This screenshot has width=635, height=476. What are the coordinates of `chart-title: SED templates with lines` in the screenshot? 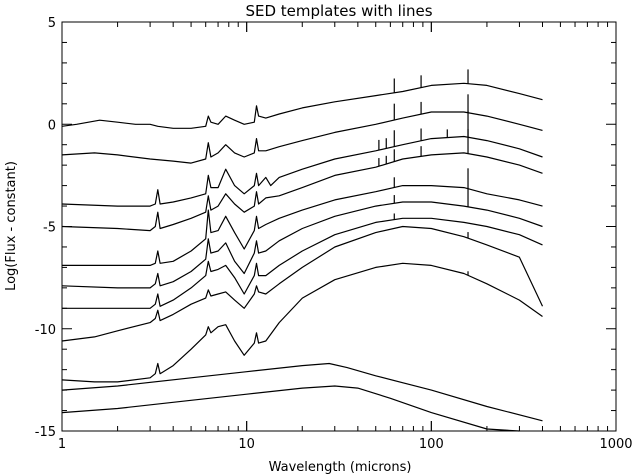 It's located at (338, 11).